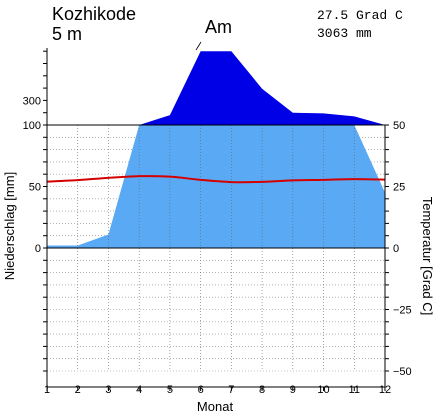 This screenshot has height=416, width=436. What do you see at coordinates (198, 46) in the screenshot?
I see `climate-class-marker` at bounding box center [198, 46].